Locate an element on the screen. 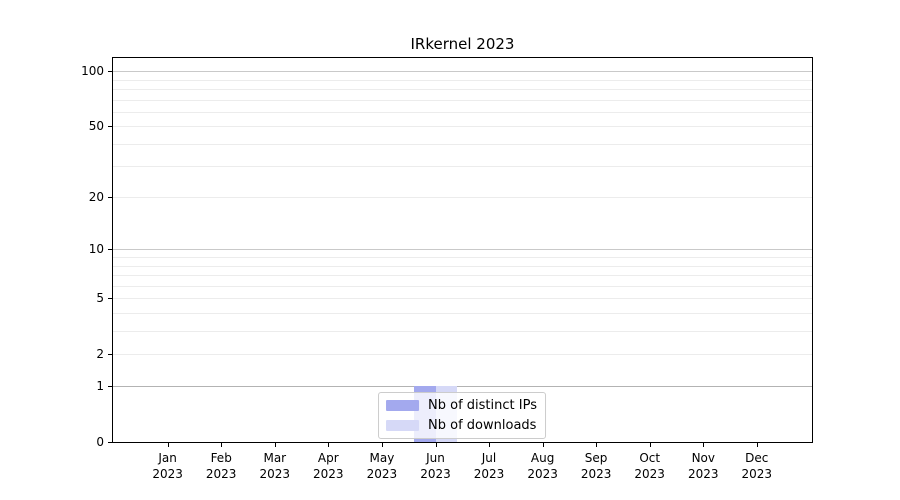  x-tick-label: Apr 2023 is located at coordinates (328, 466).